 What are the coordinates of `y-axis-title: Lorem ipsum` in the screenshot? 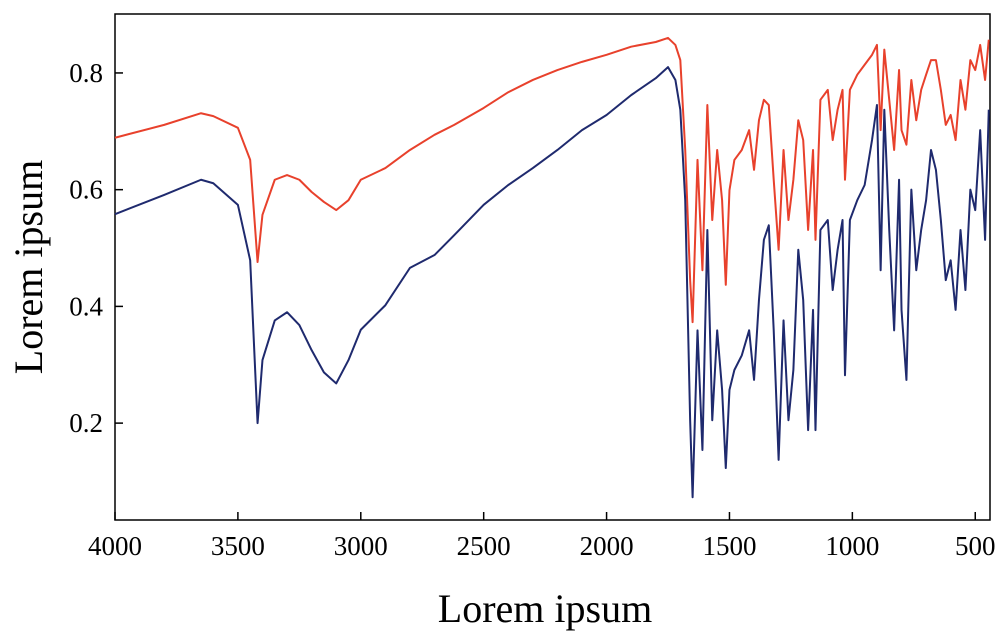 It's located at (28, 267).